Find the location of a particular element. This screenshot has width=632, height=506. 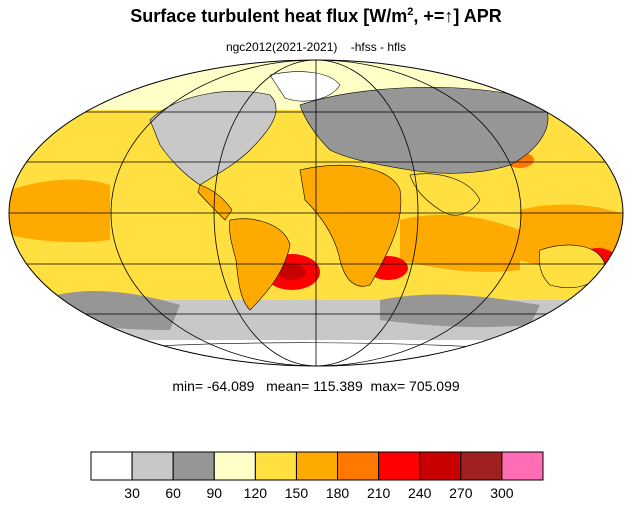

colorbar-tick-label: 270 is located at coordinates (461, 493).